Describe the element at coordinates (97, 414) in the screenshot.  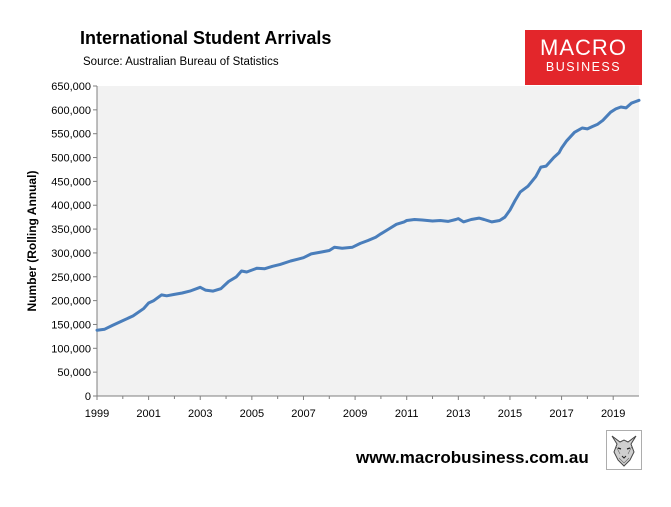
I see `x-tick-label: 1999` at that location.